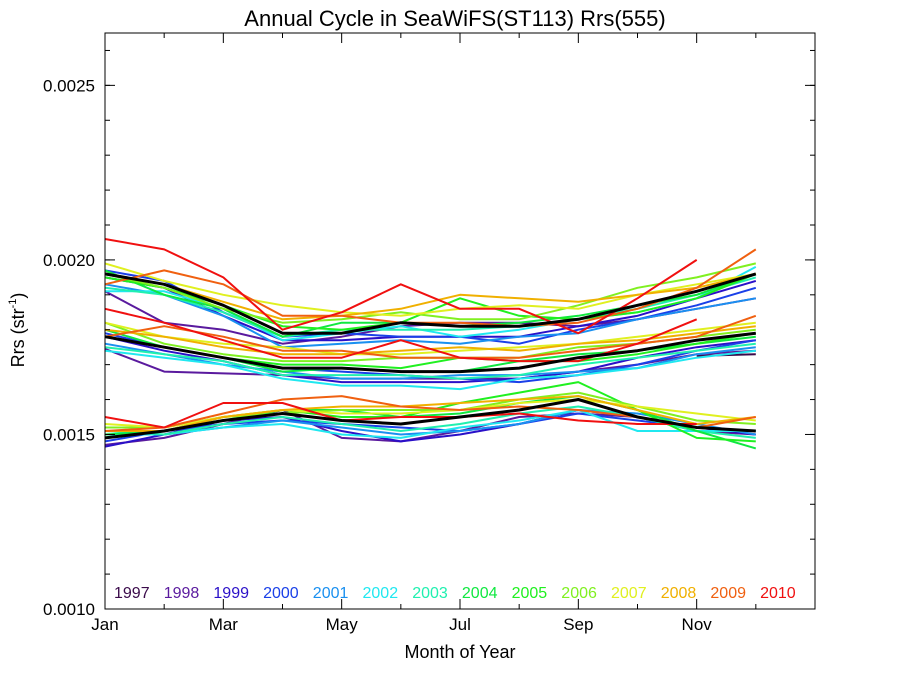 The image size is (900, 675). Describe the element at coordinates (331, 593) in the screenshot. I see `legend-entry-2001: 2001` at that location.